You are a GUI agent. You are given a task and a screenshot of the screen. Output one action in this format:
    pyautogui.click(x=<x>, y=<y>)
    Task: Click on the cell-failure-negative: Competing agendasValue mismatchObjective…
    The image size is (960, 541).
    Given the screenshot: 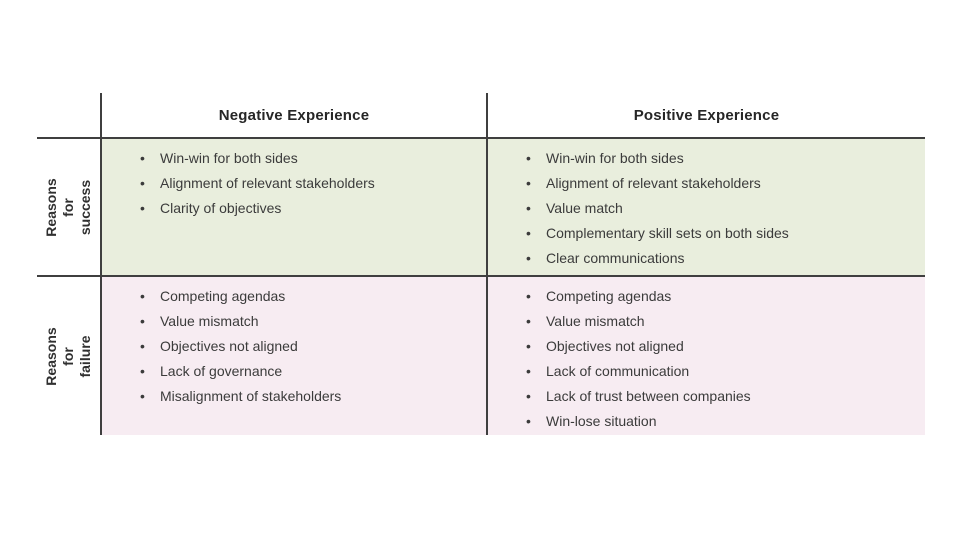 What is the action you would take?
    pyautogui.click(x=293, y=356)
    